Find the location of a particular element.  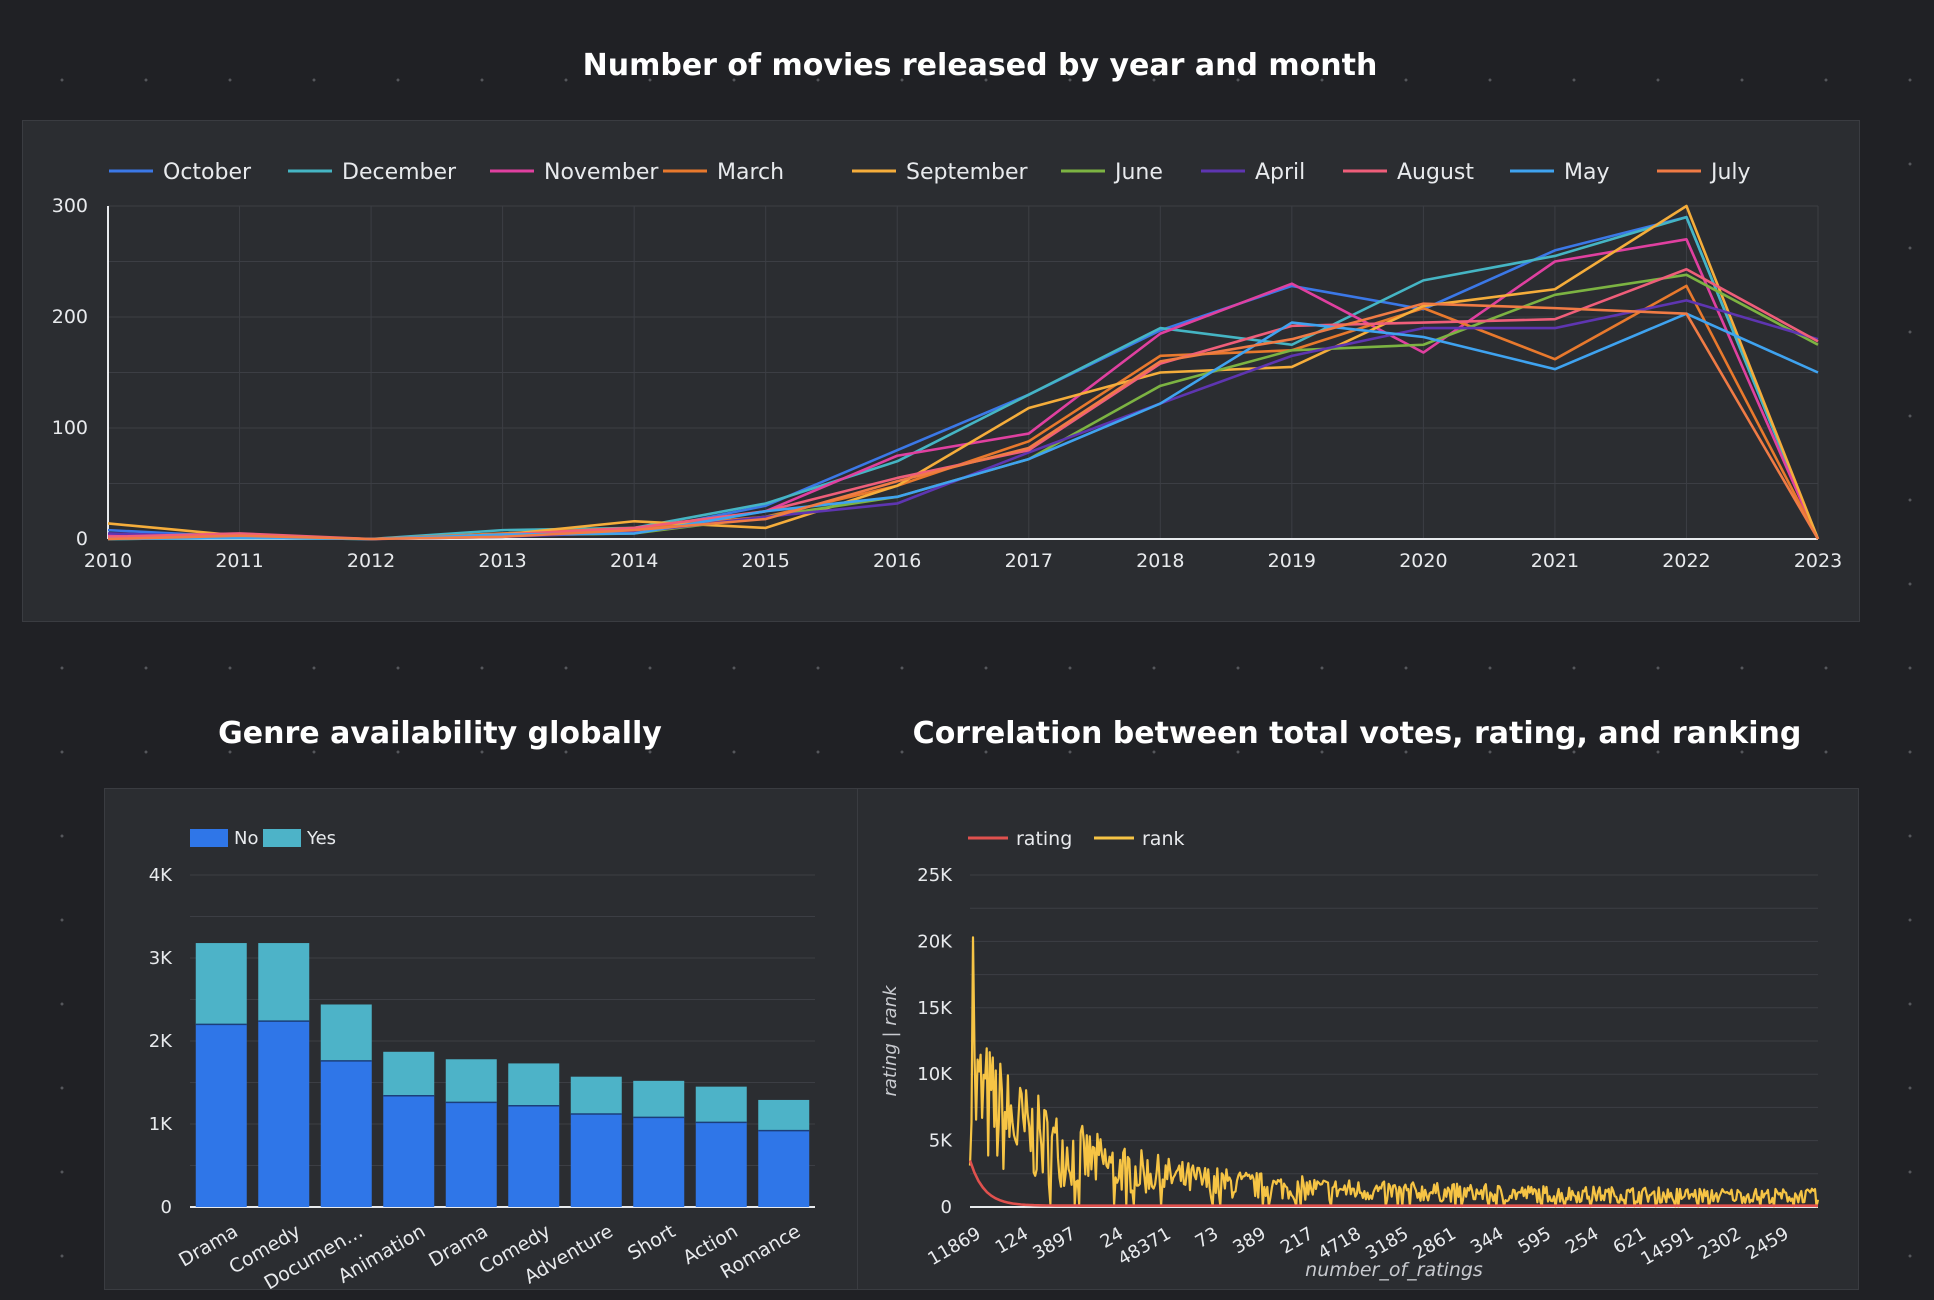

y-tick-label: 1K is located at coordinates (161, 1124).